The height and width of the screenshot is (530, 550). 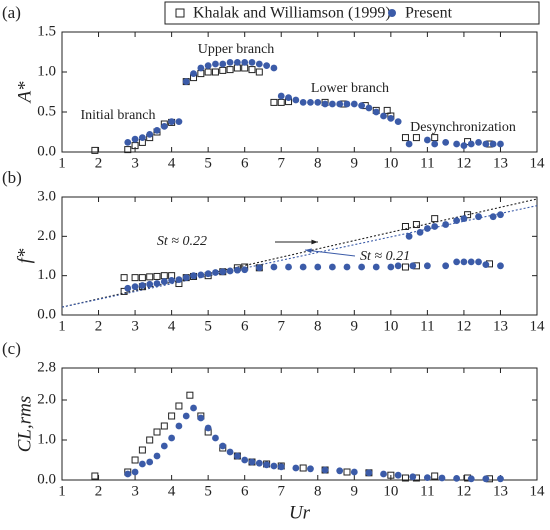 What do you see at coordinates (330, 253) in the screenshot?
I see `arrow` at bounding box center [330, 253].